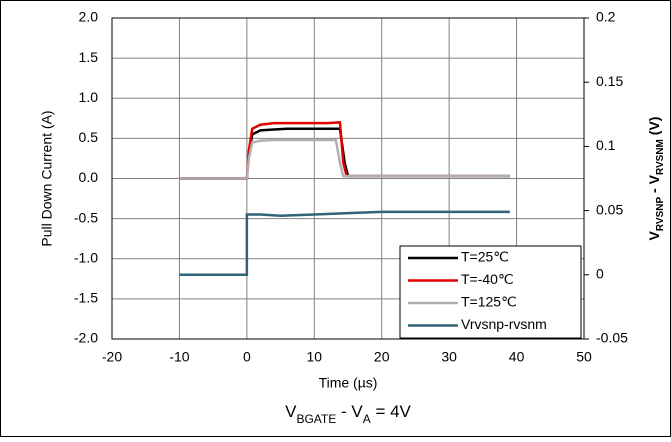 The height and width of the screenshot is (442, 671). I want to click on y-tick-label: -2.0, so click(86, 338).